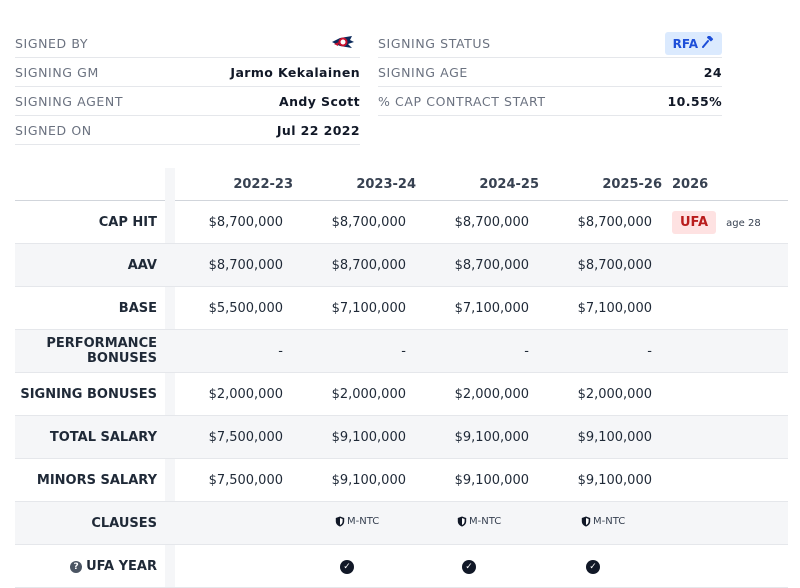  I want to click on row-label: AAV, so click(90, 265).